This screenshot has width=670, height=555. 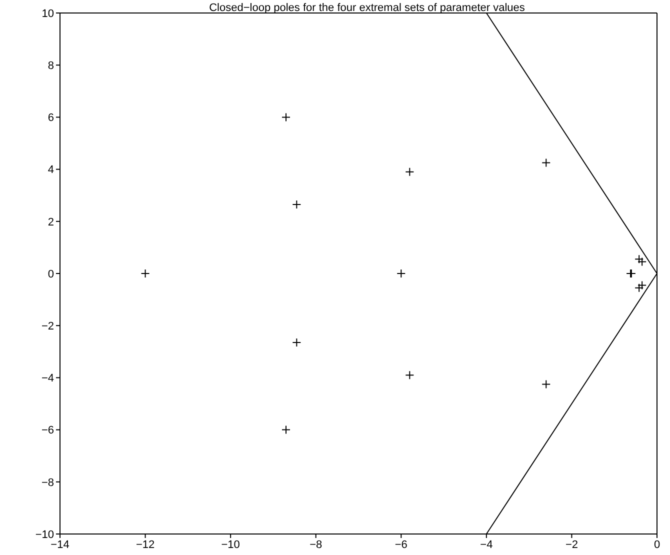 I want to click on x-tick-label: −4, so click(x=486, y=544).